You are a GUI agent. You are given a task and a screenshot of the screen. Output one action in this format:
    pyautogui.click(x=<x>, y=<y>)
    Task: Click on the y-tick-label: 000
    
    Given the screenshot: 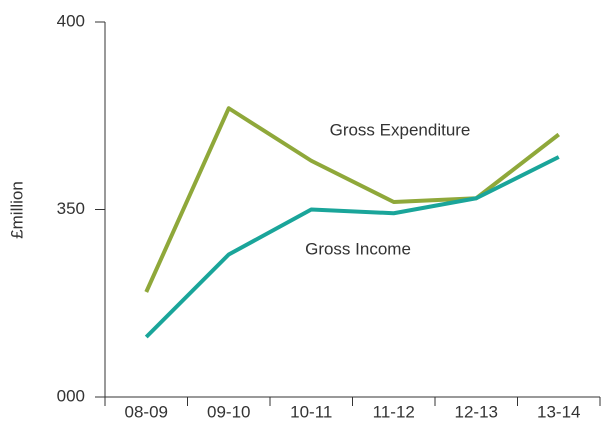 What is the action you would take?
    pyautogui.click(x=71, y=395)
    